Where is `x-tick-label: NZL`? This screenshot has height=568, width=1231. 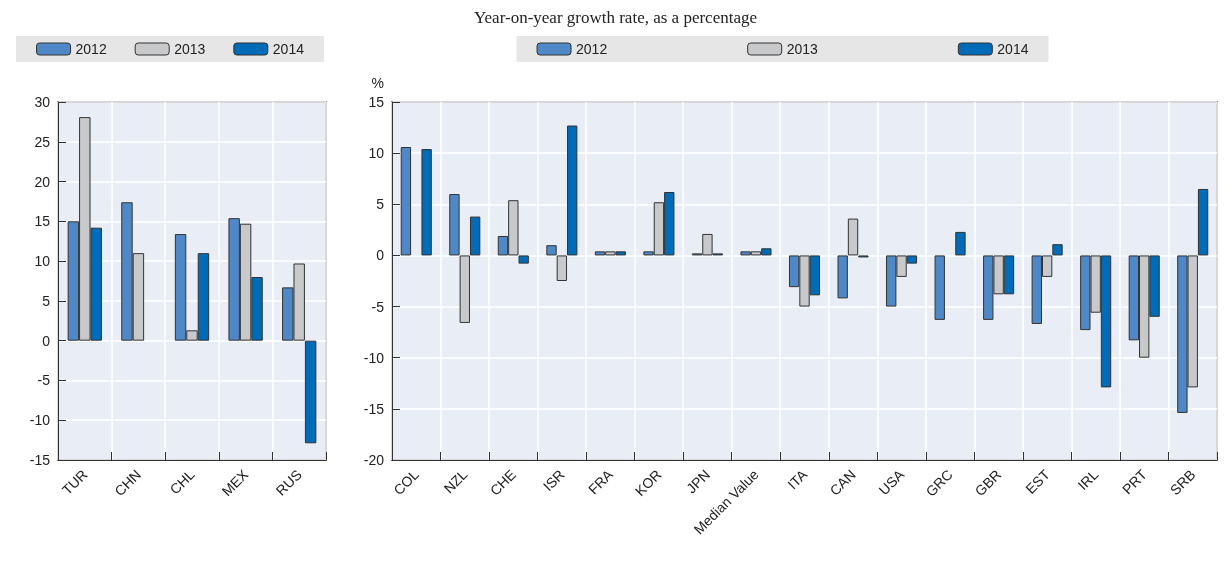
x-tick-label: NZL is located at coordinates (455, 481).